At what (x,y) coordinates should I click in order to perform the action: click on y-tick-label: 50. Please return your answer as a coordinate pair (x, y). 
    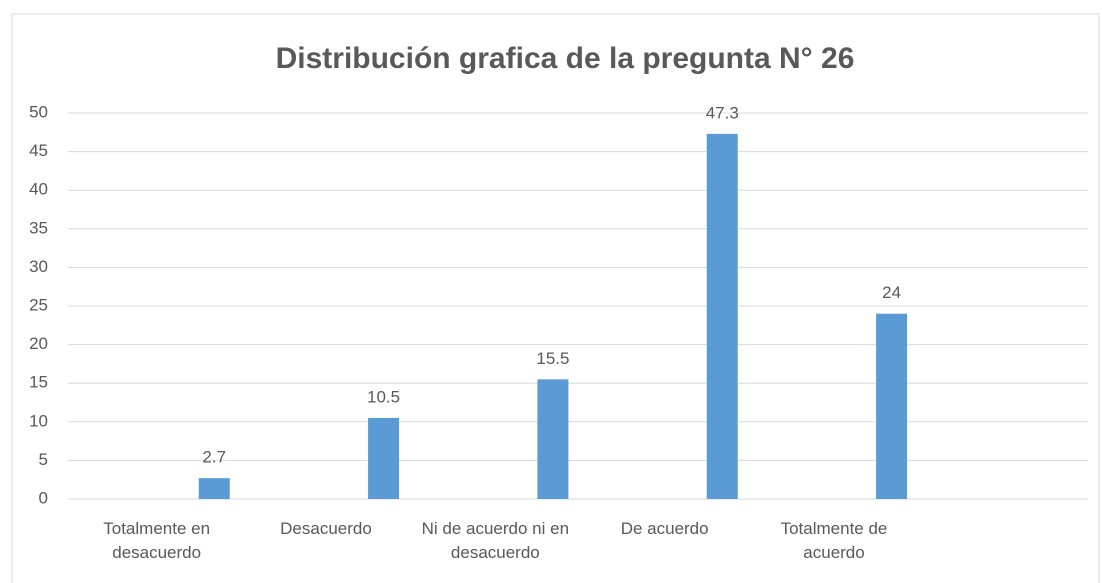
    Looking at the image, I should click on (38, 111).